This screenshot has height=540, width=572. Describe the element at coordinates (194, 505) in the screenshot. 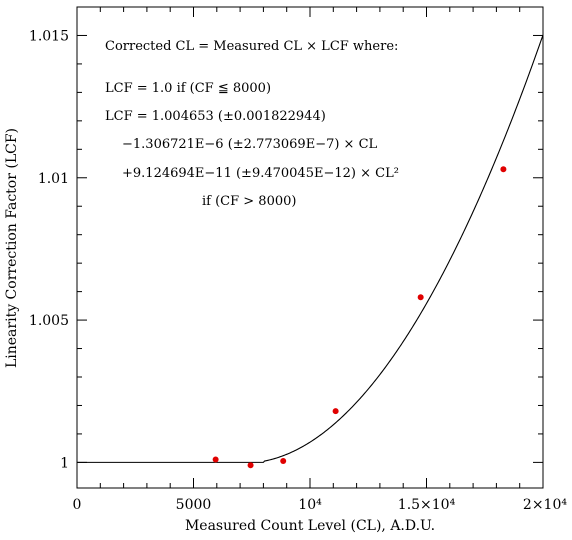

I see `x-tick-label: 5000` at that location.